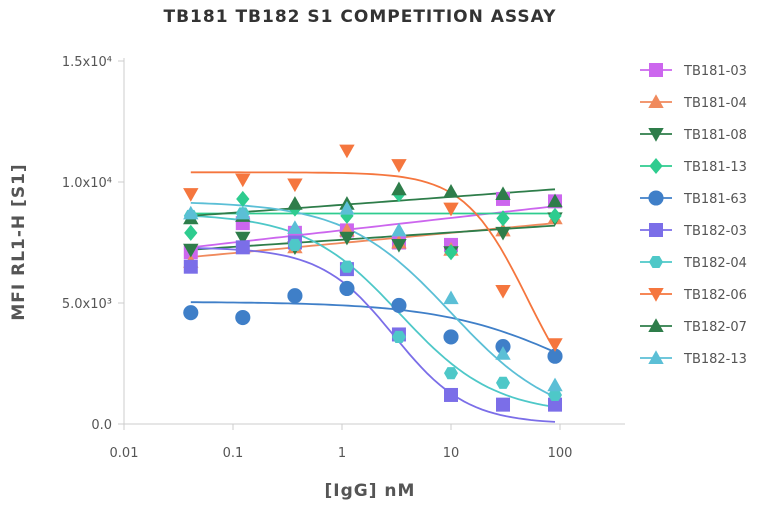 Image resolution: width=768 pixels, height=512 pixels. I want to click on x-tick-label: 10, so click(451, 453).